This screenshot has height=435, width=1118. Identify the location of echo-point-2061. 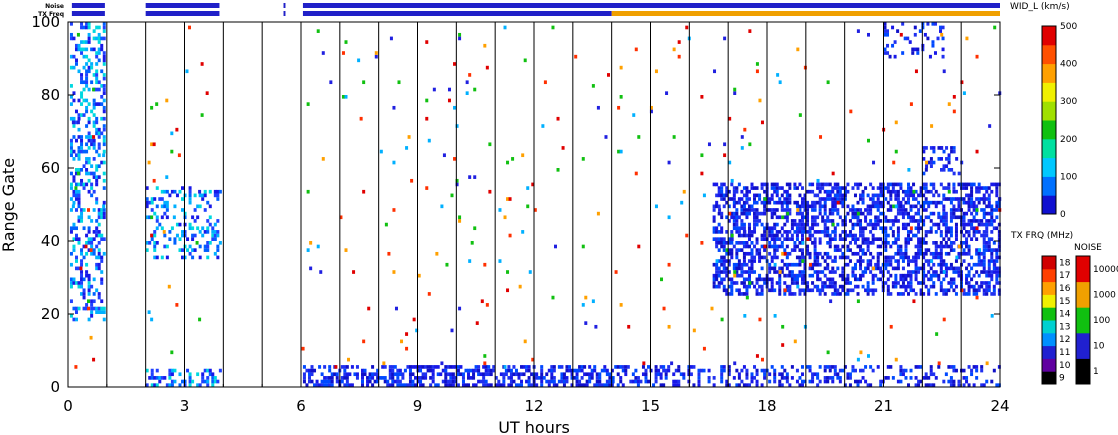
(828, 221).